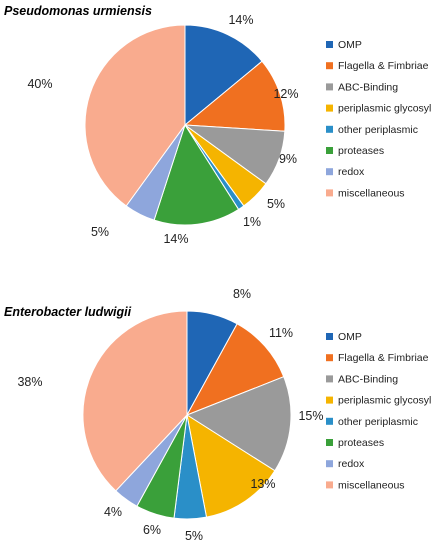  Describe the element at coordinates (29, 382) in the screenshot. I see `data-label: 38%` at that location.